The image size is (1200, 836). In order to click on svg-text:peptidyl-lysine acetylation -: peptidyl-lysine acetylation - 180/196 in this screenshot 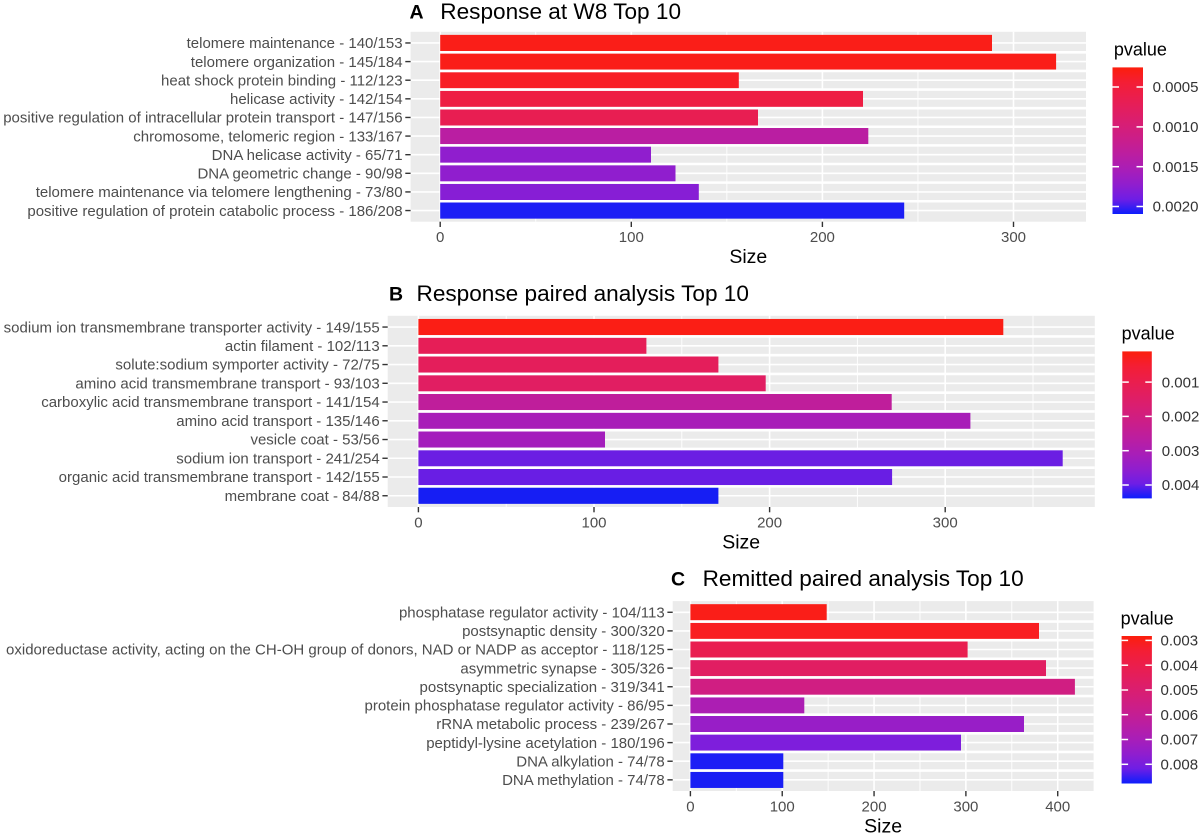, I will do `click(545, 743)`.